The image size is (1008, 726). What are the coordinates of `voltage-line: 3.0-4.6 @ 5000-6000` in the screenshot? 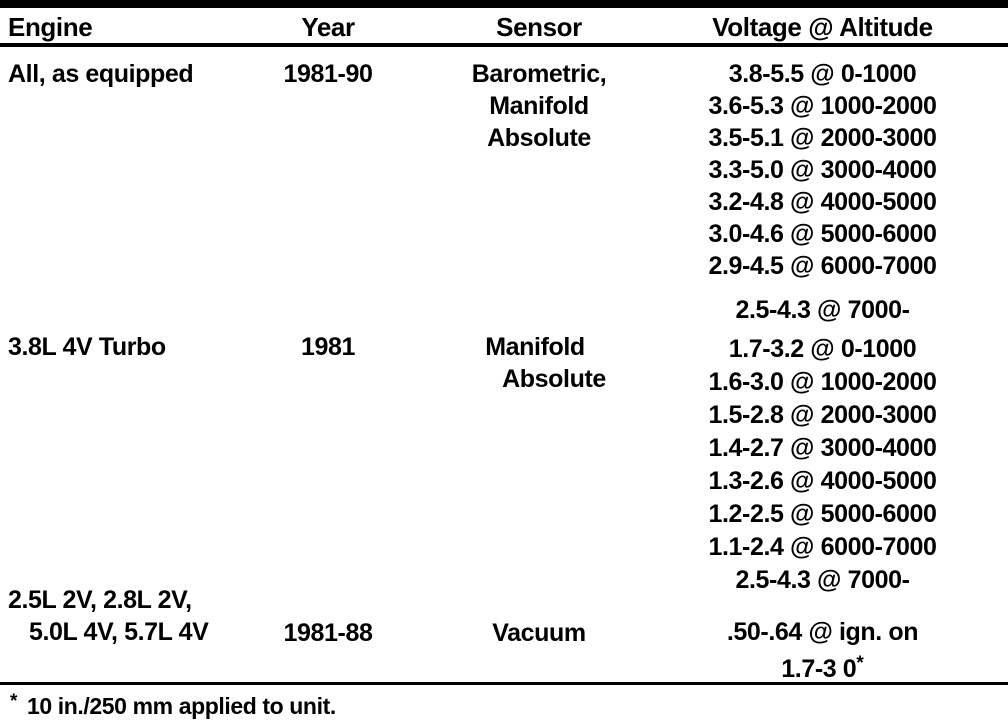 It's located at (822, 234).